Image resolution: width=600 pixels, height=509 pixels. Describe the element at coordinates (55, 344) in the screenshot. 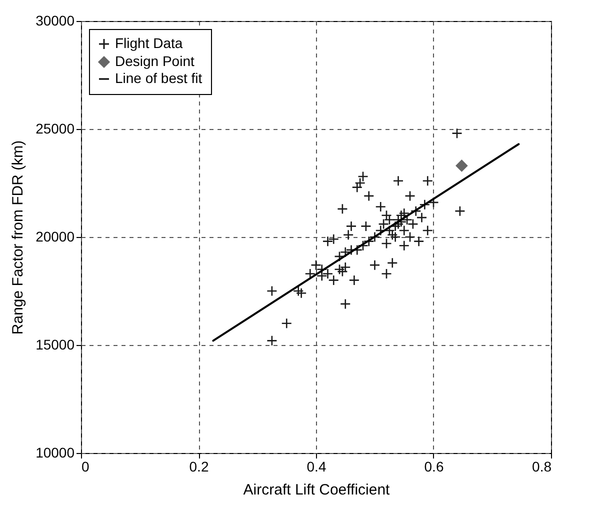

I see `y-tick-label: 15000` at that location.